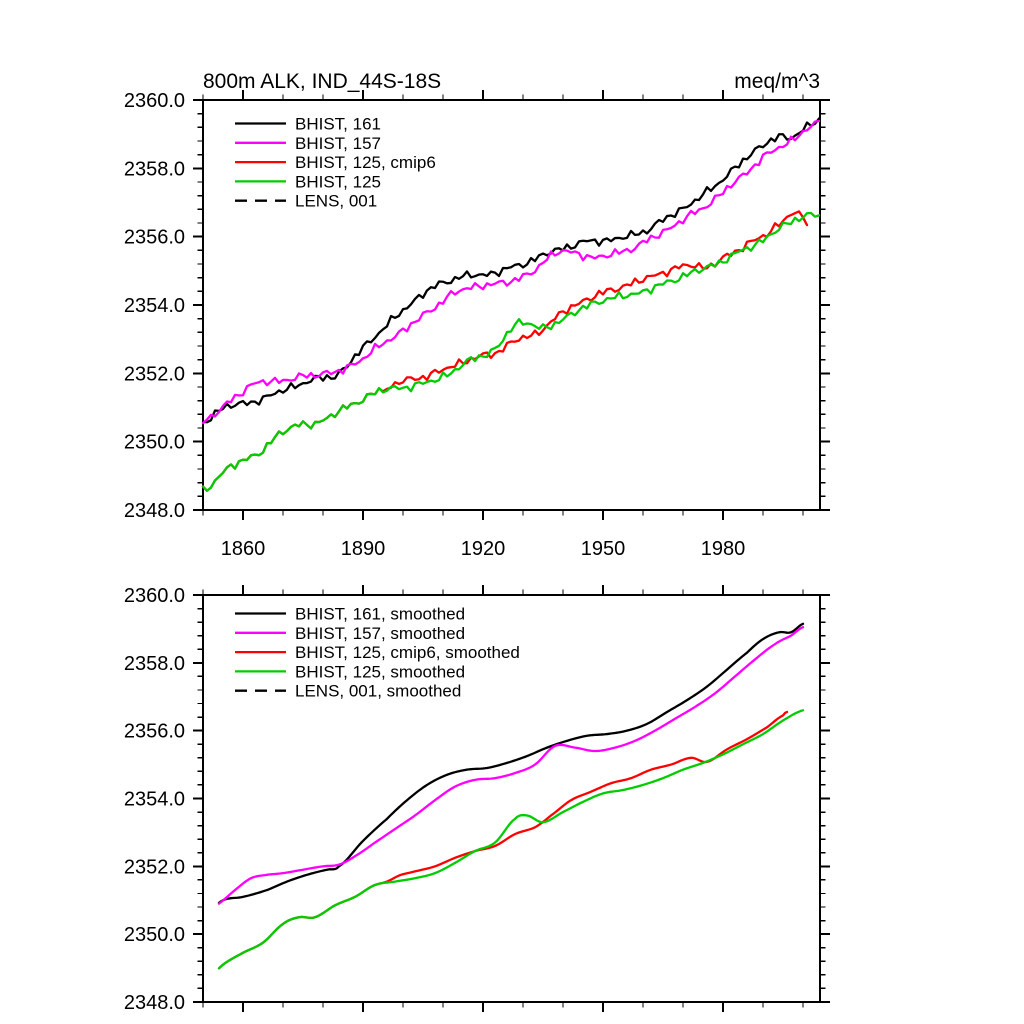 Image resolution: width=1024 pixels, height=1024 pixels. I want to click on legend-item: BHIST, 161, so click(308, 124).